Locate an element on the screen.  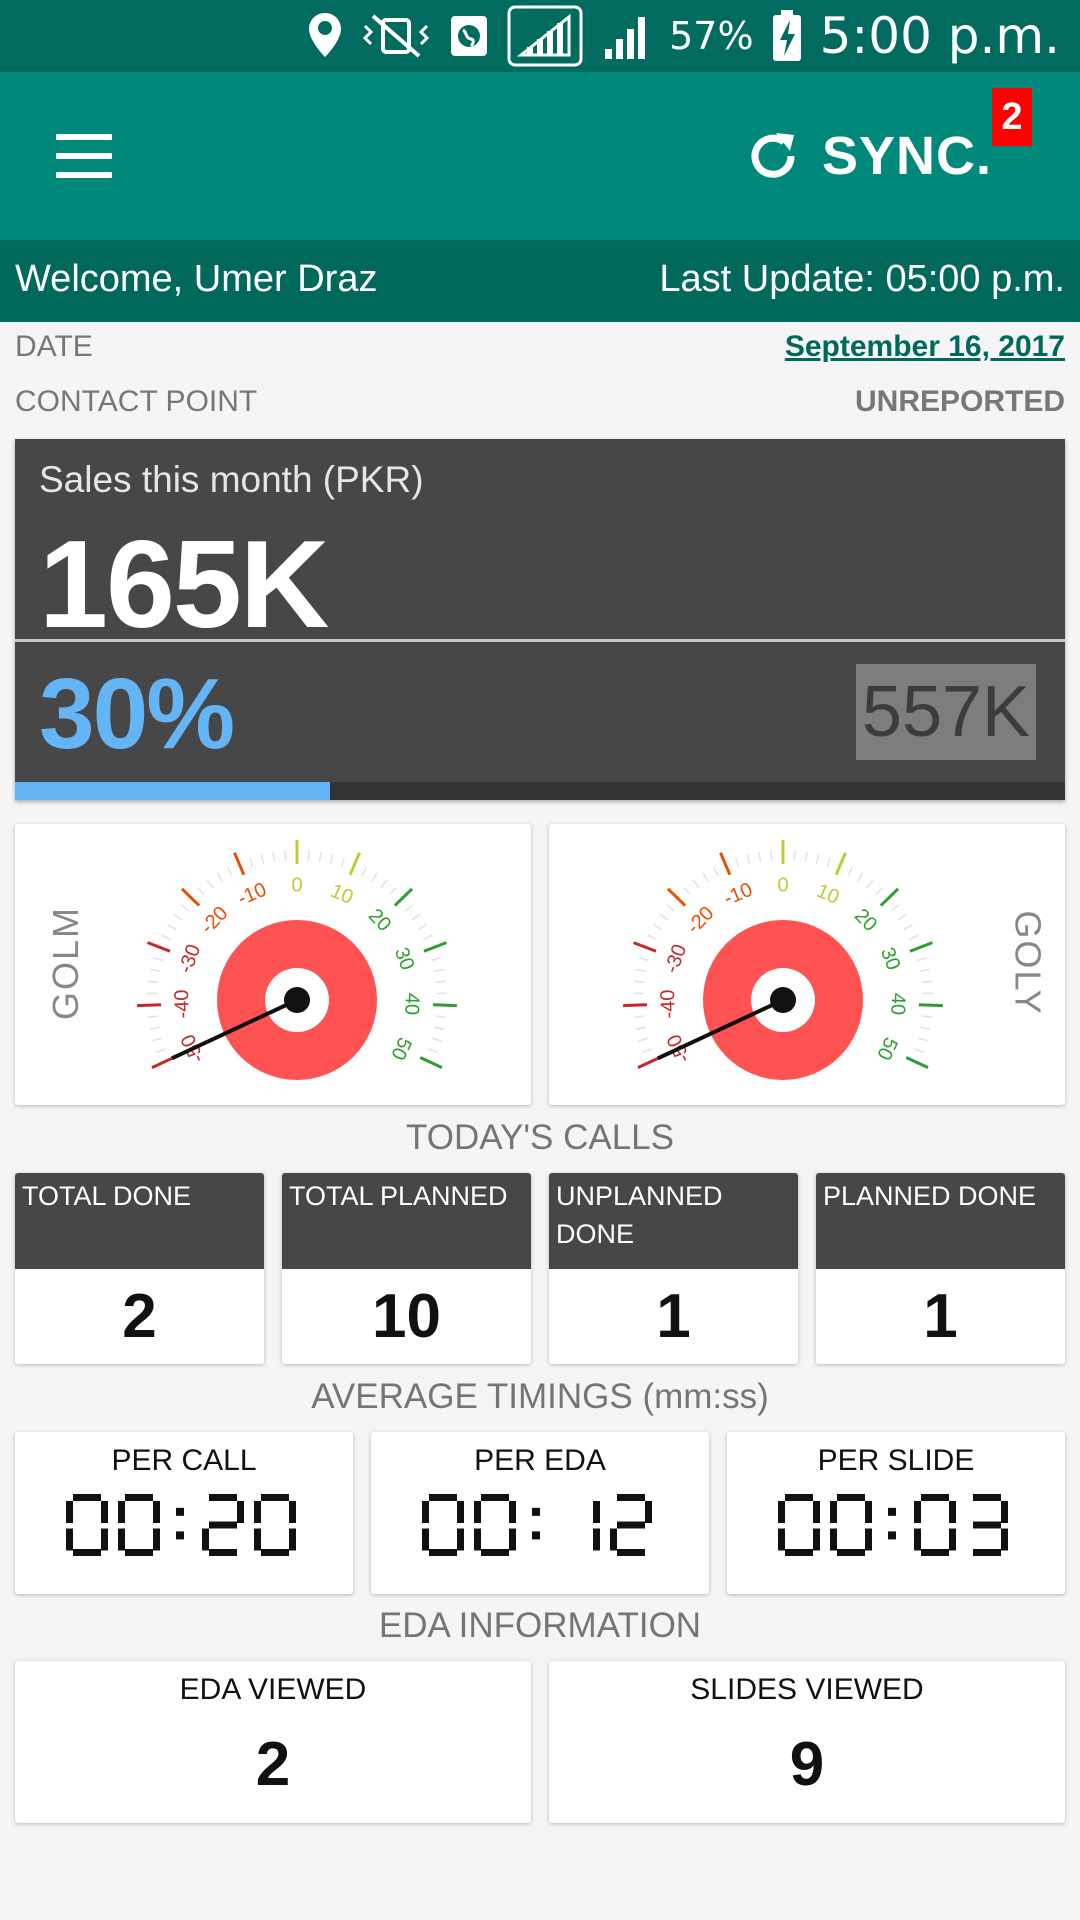
contact-point-value: UNREPORTED is located at coordinates (959, 401).